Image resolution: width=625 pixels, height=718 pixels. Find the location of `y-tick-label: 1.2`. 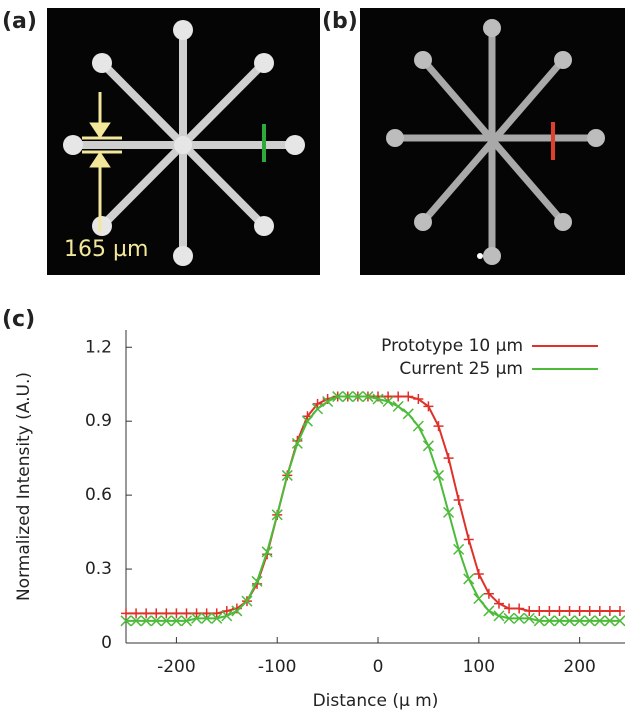

y-tick-label: 1.2 is located at coordinates (98, 347).